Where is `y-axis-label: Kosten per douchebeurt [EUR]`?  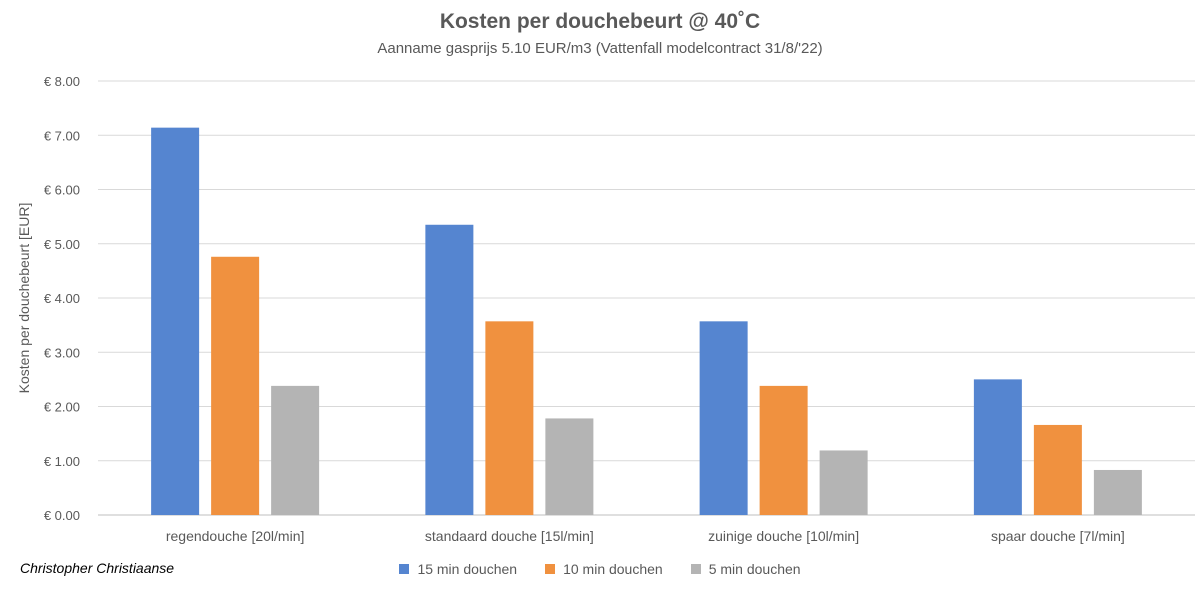 y-axis-label: Kosten per douchebeurt [EUR] is located at coordinates (24, 298).